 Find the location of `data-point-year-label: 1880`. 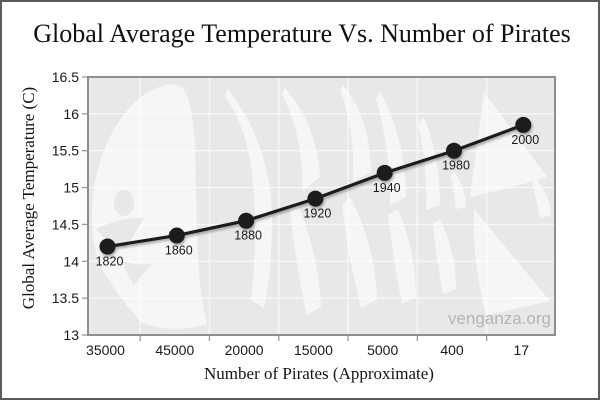

data-point-year-label: 1880 is located at coordinates (248, 236).